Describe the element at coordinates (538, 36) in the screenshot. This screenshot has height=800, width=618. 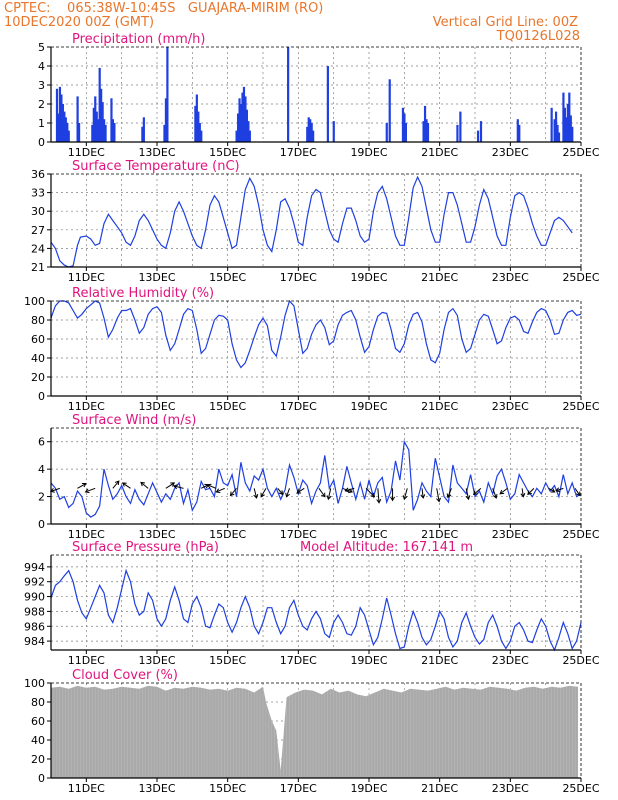
I see `header-model-code: TQ0126L028` at that location.